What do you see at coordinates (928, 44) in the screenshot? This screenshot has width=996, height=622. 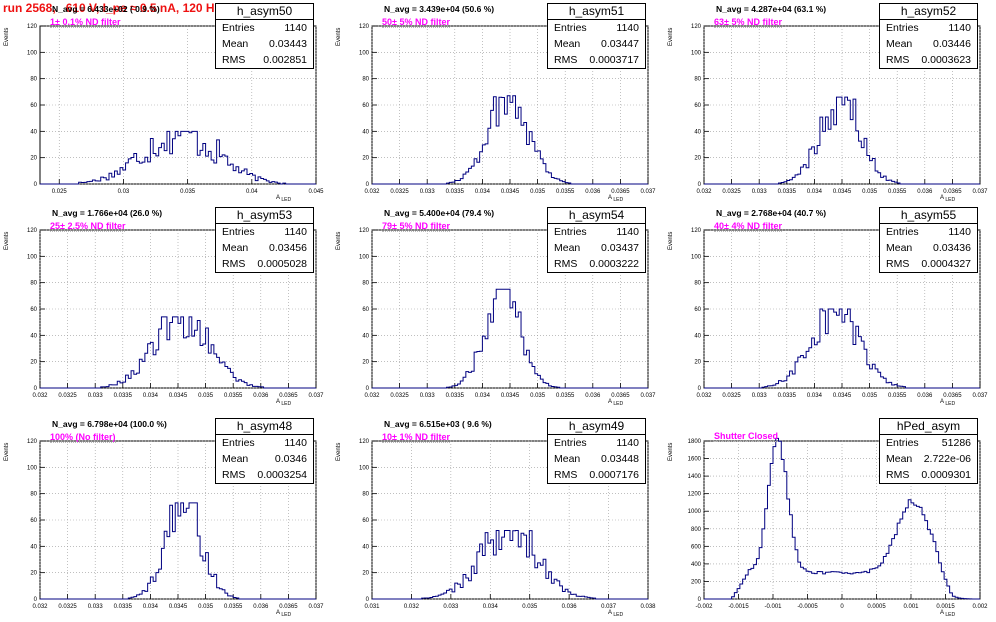 I see `stats-row-mean: Mean 0.03446` at bounding box center [928, 44].